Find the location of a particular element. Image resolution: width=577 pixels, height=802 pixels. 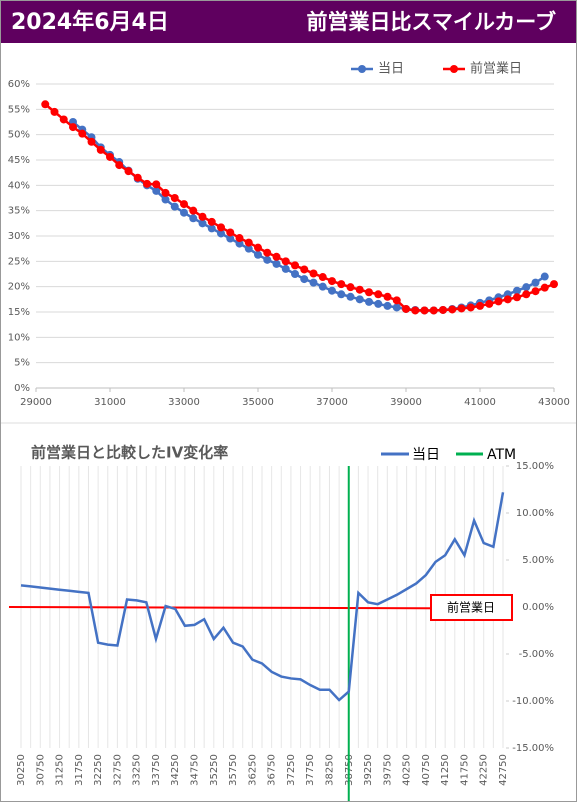

x-tick-label: 40750 is located at coordinates (426, 770).